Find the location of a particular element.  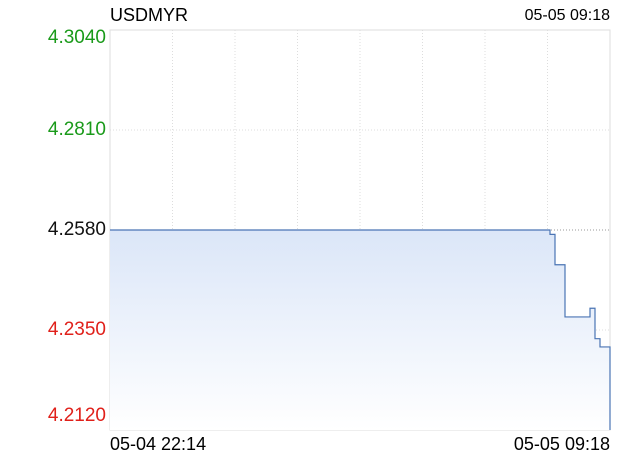

chart-title: USDMYR is located at coordinates (149, 15).